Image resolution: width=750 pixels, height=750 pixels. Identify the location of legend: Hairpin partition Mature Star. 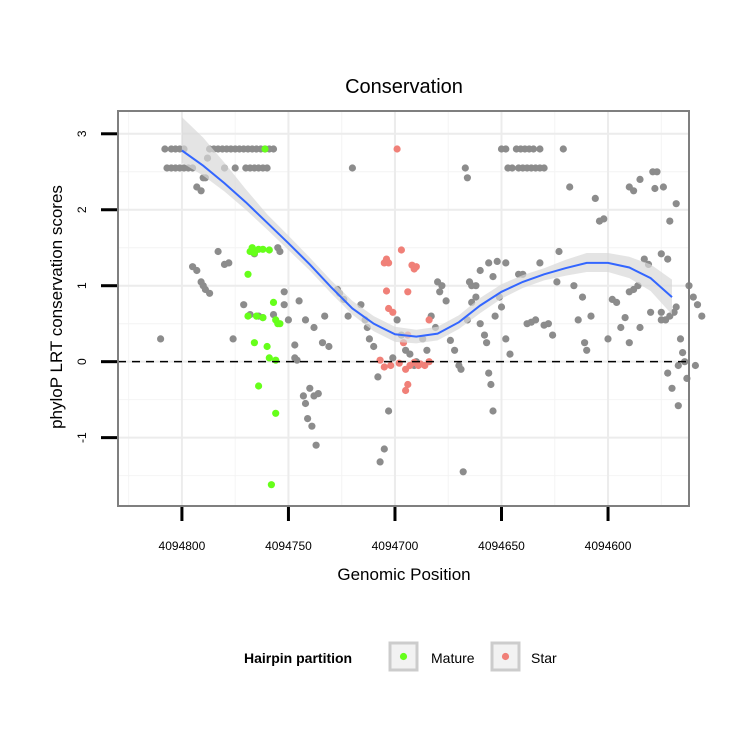
(400, 656).